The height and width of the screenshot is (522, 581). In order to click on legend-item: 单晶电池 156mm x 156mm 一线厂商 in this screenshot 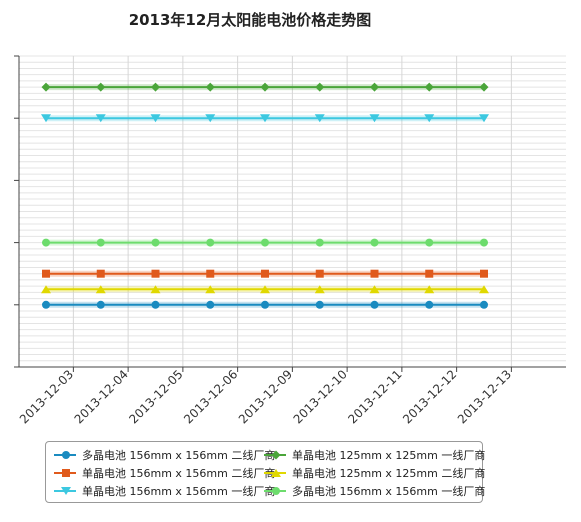, I will do `click(164, 491)`.